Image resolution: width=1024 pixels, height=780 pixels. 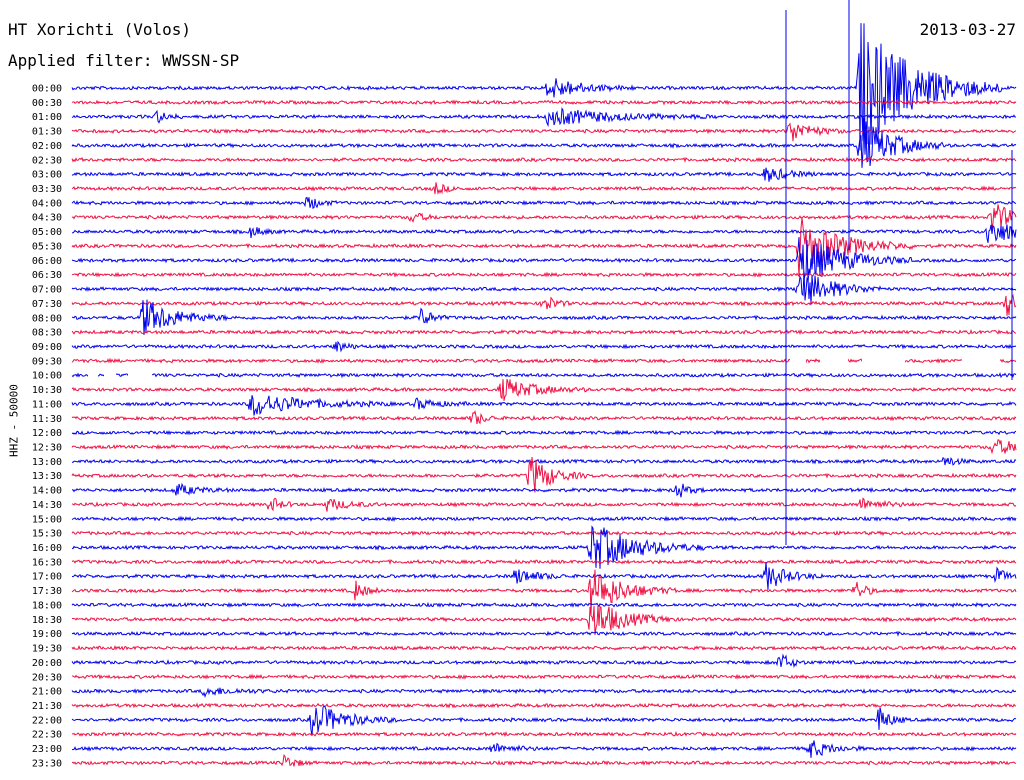 What do you see at coordinates (47, 333) in the screenshot?
I see `row-label: 08:30` at bounding box center [47, 333].